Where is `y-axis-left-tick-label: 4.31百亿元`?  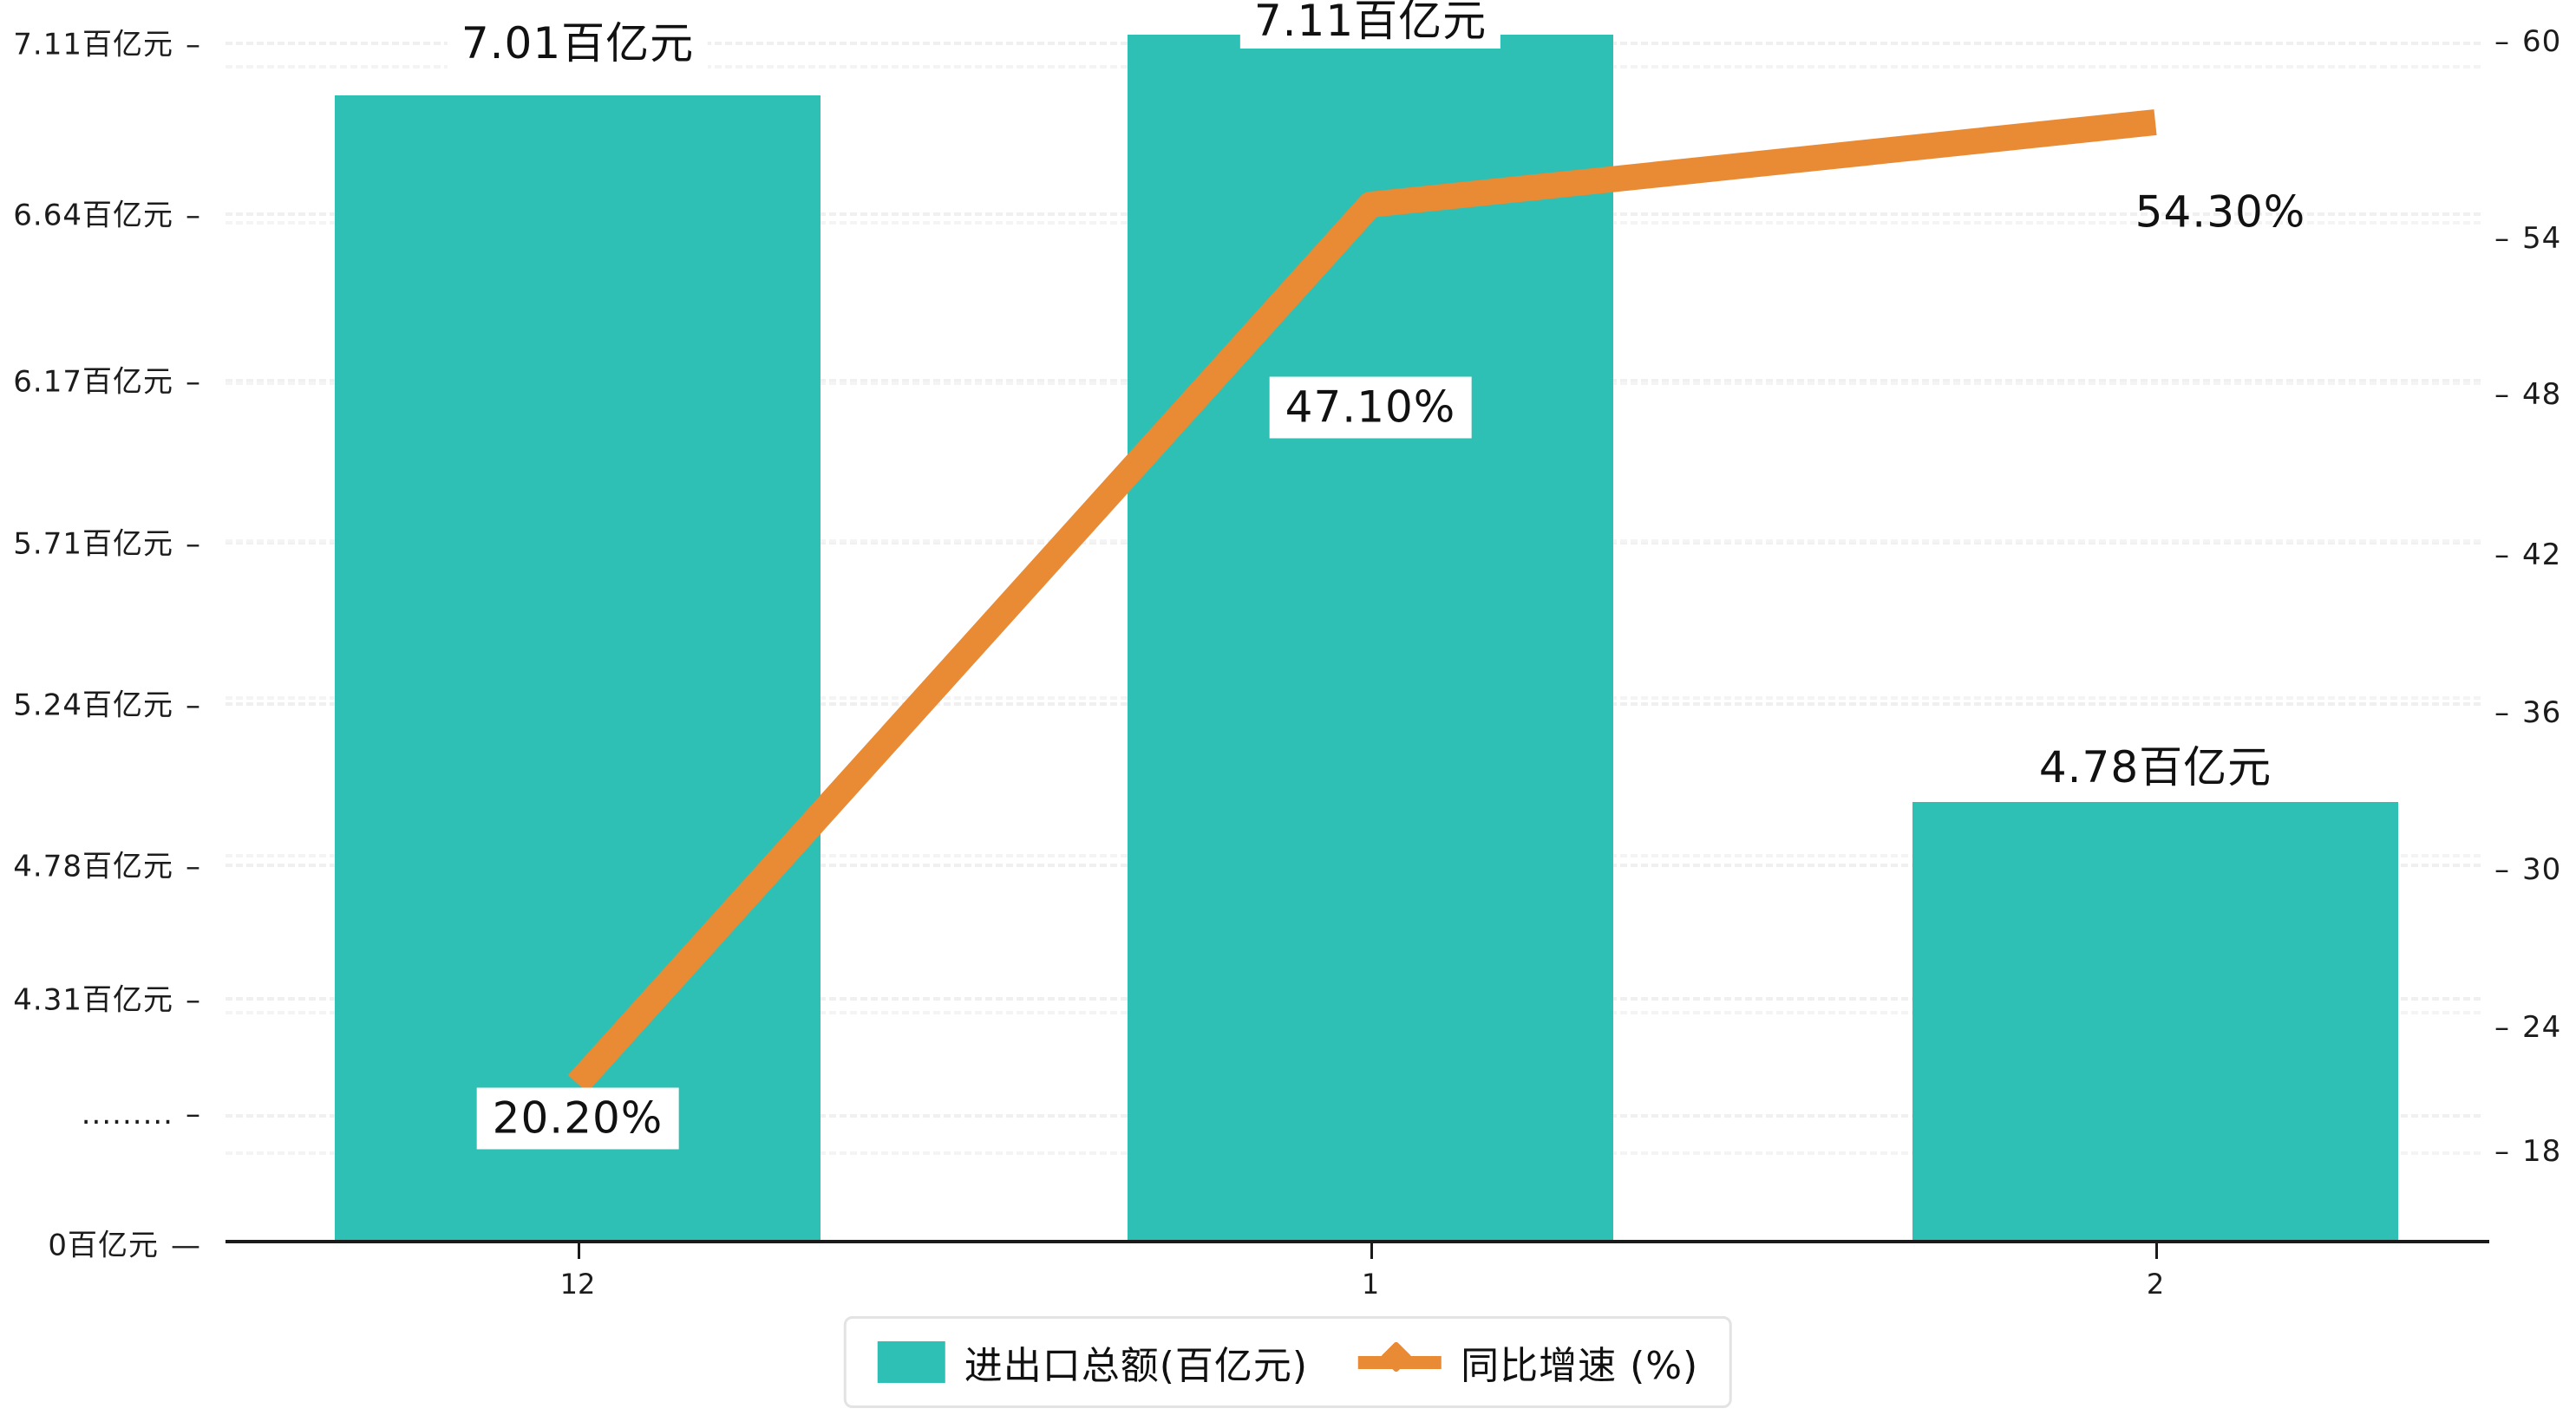
y-axis-left-tick-label: 4.31百亿元 is located at coordinates (93, 1000).